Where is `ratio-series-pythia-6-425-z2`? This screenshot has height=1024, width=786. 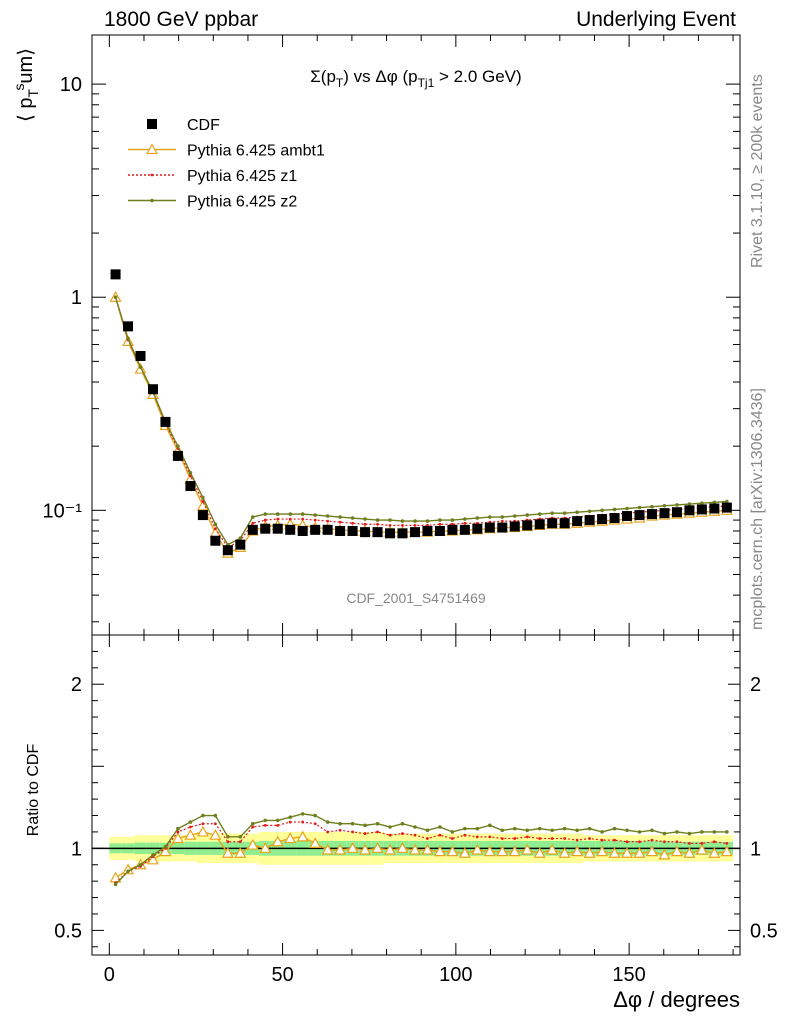 ratio-series-pythia-6-425-z2 is located at coordinates (421, 849).